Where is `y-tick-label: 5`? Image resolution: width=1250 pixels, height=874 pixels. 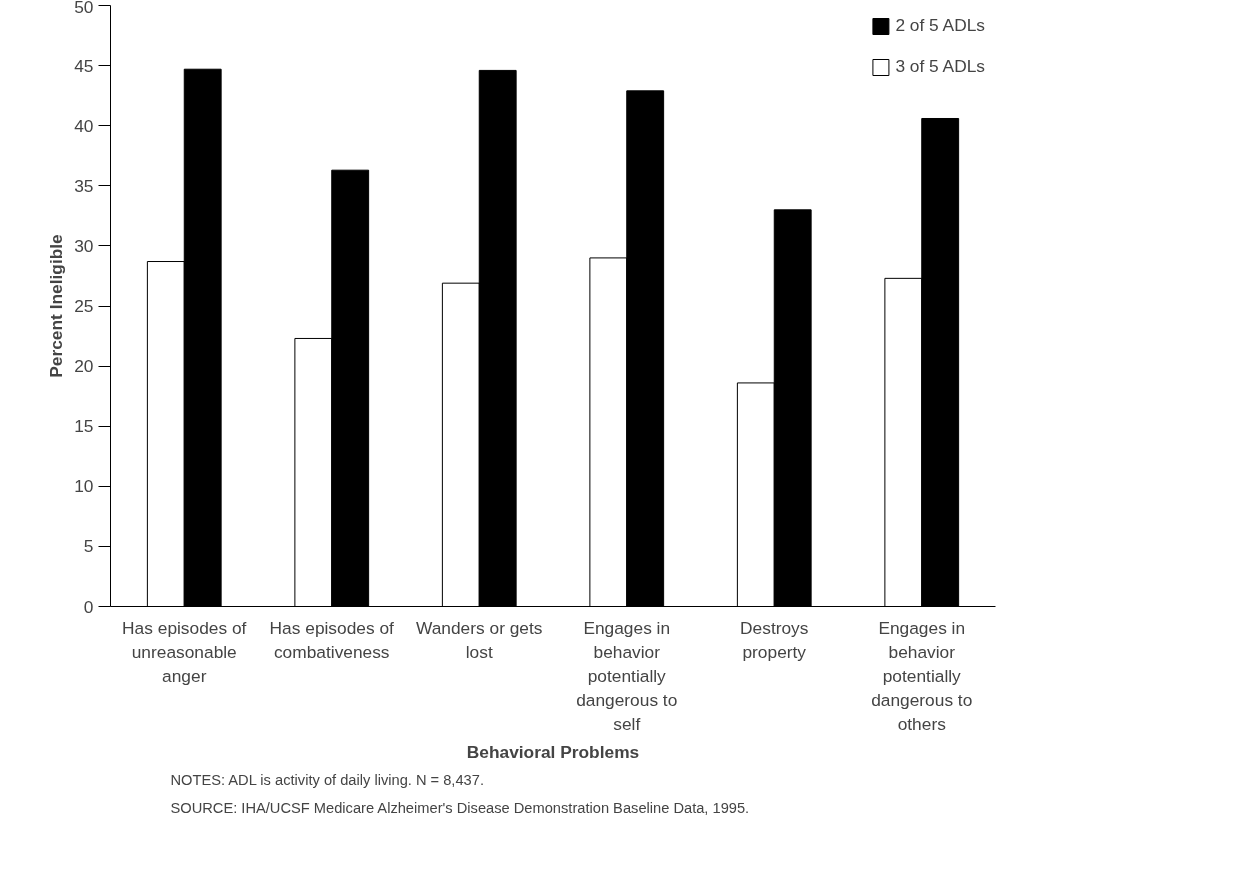
y-tick-label: 5 is located at coordinates (88, 546).